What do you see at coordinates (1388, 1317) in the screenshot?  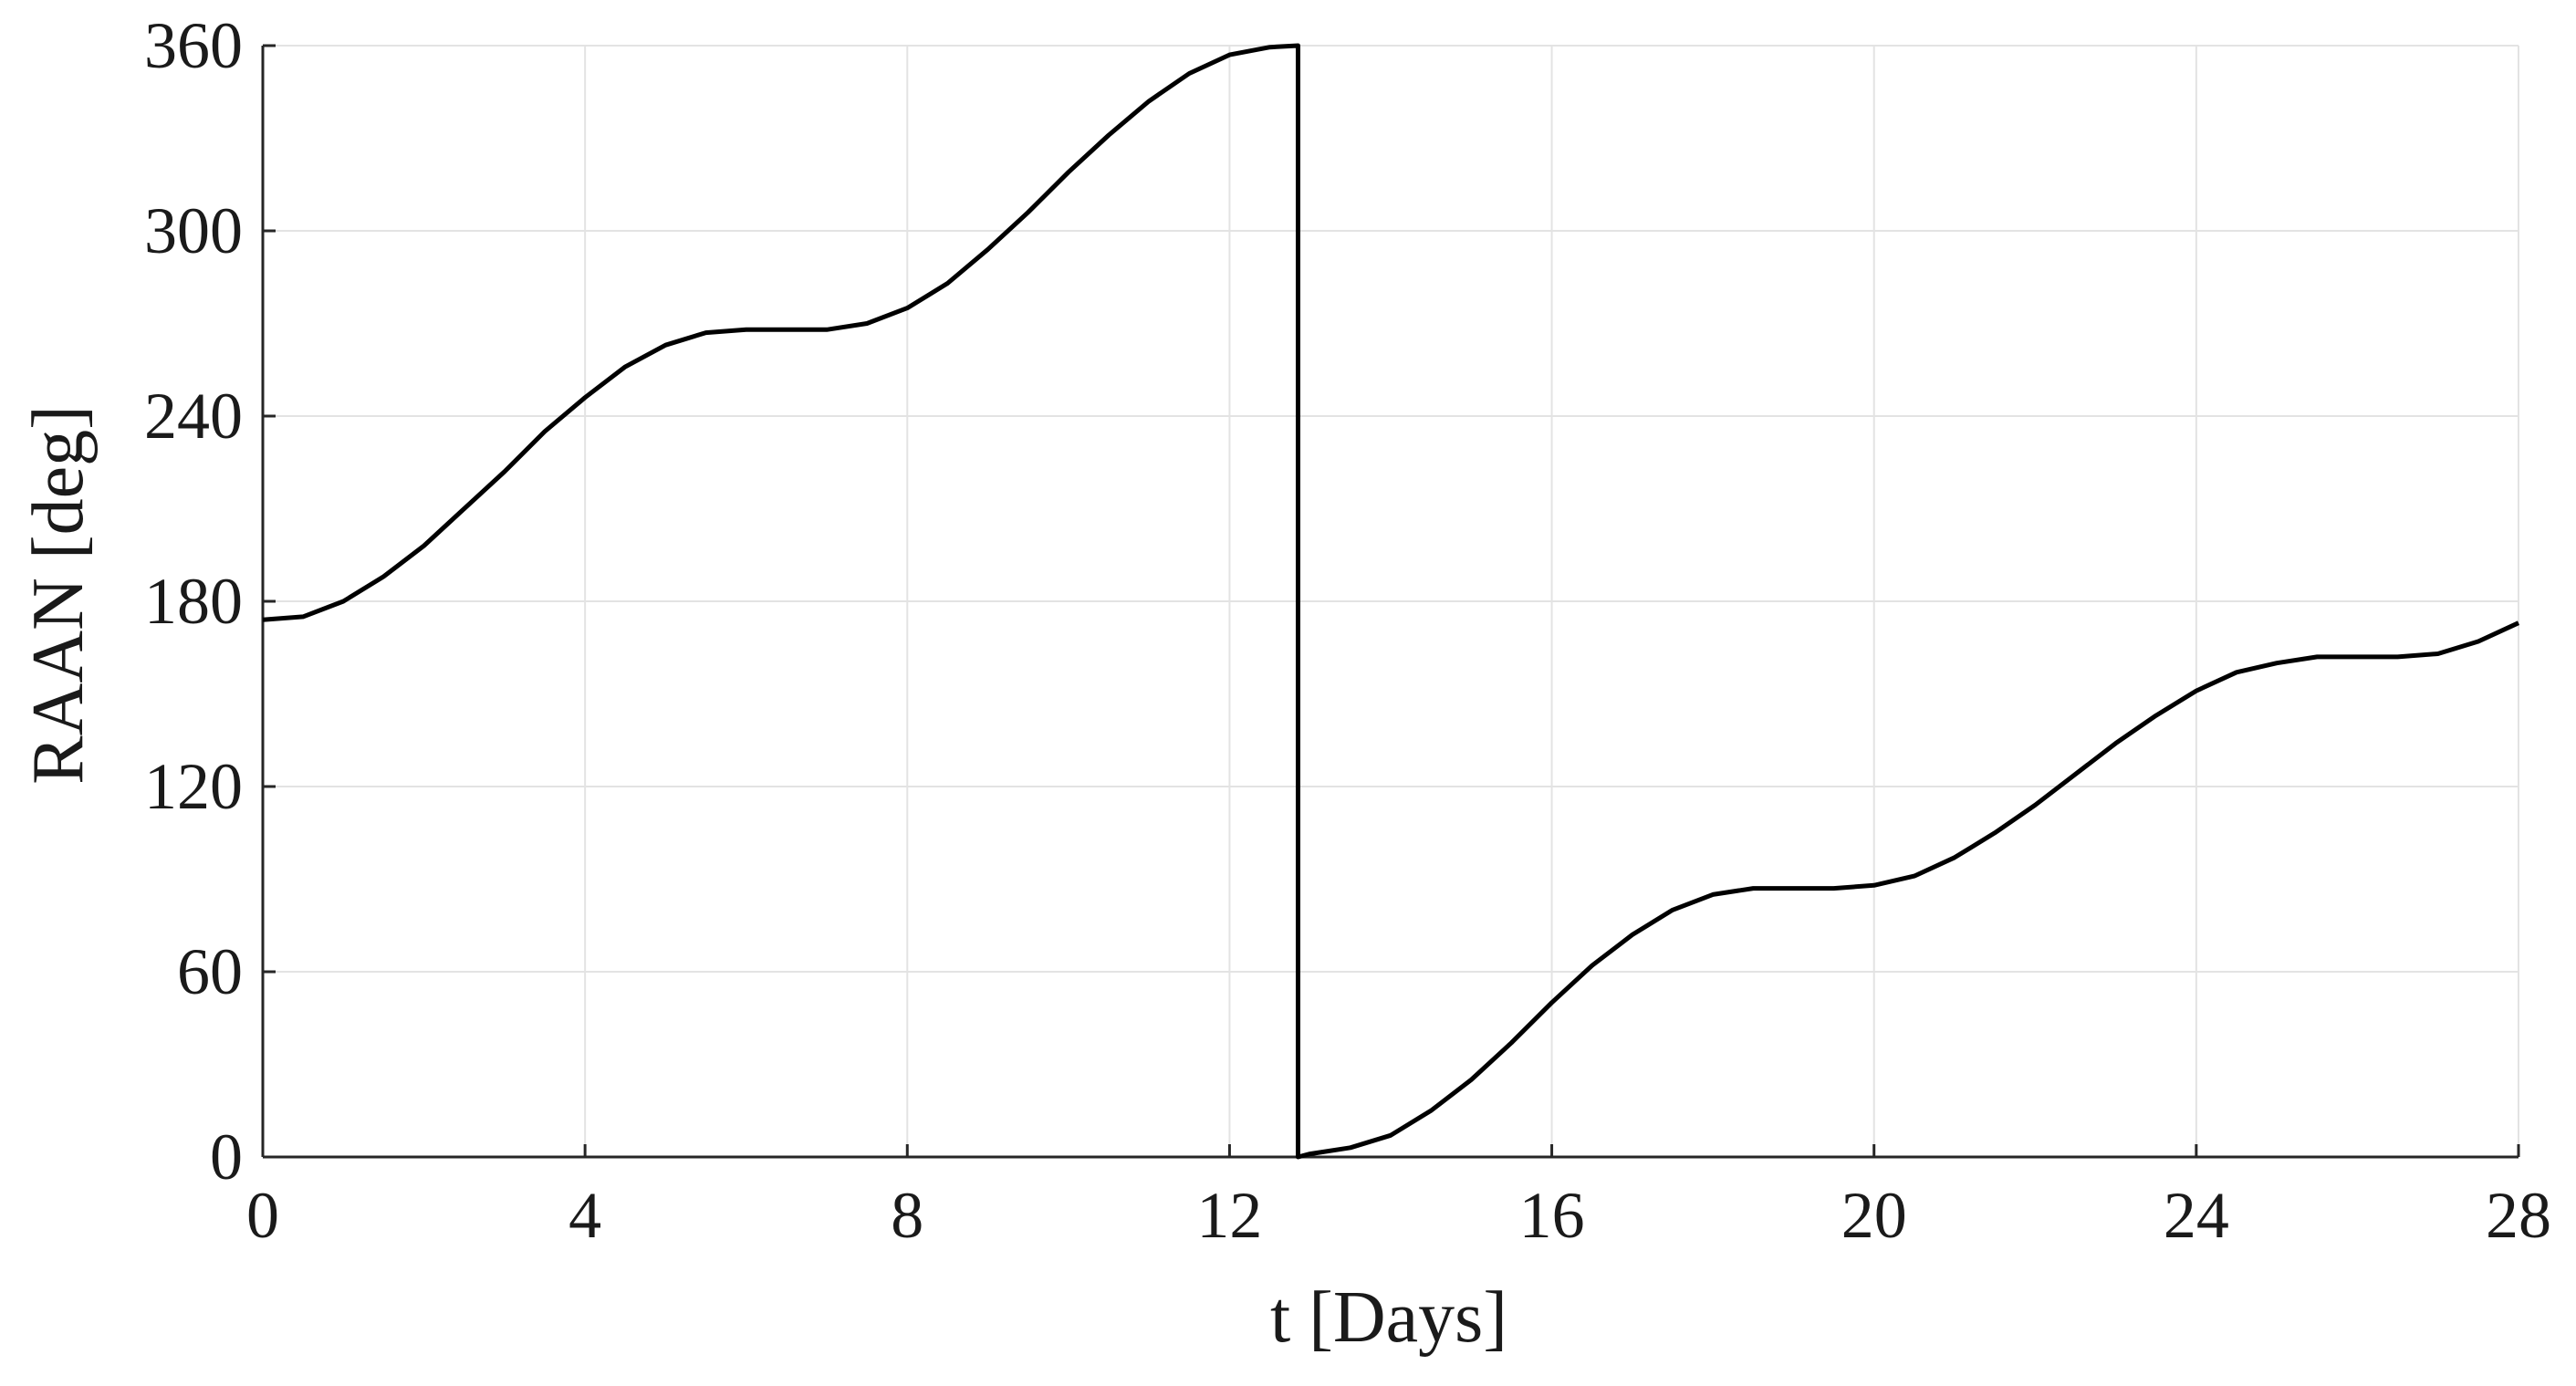 I see `x-axis-label: t [Days]` at bounding box center [1388, 1317].